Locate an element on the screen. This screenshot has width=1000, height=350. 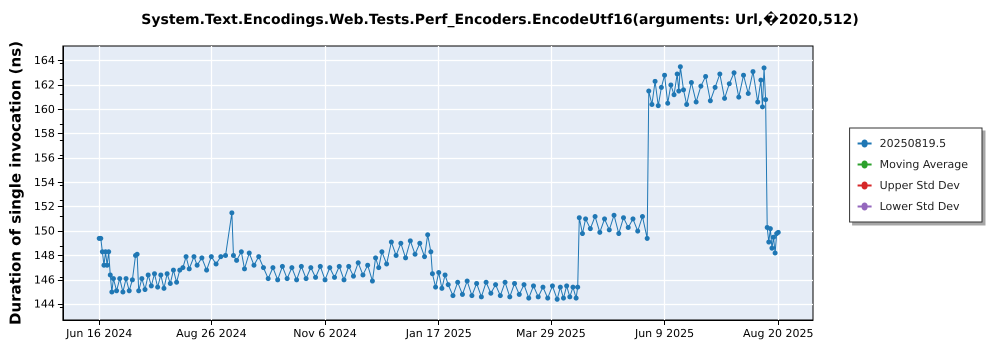
x-tick-label: Jun 9 2025 is located at coordinates (664, 333).